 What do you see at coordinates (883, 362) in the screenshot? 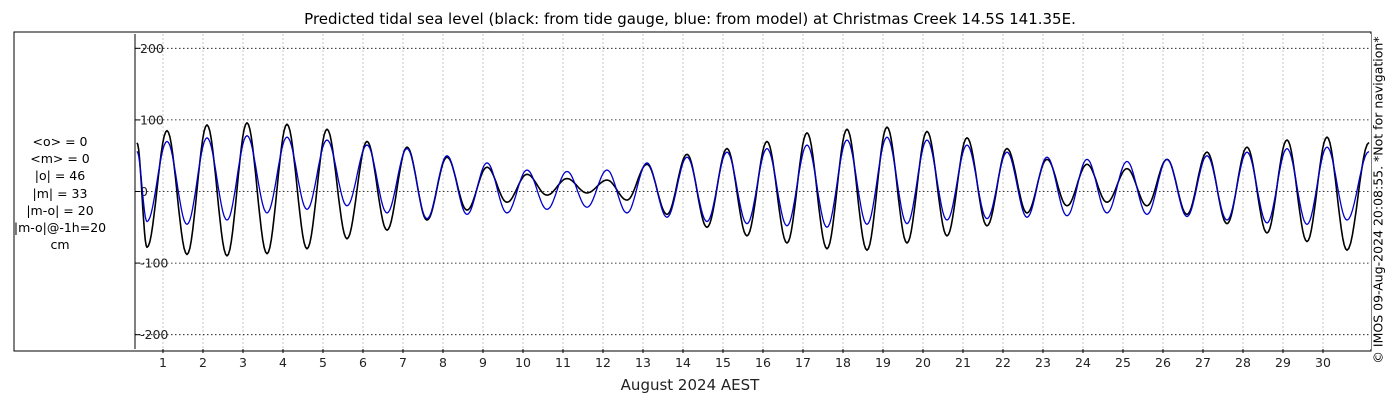
I see `x-tick-label: 19` at bounding box center [883, 362].